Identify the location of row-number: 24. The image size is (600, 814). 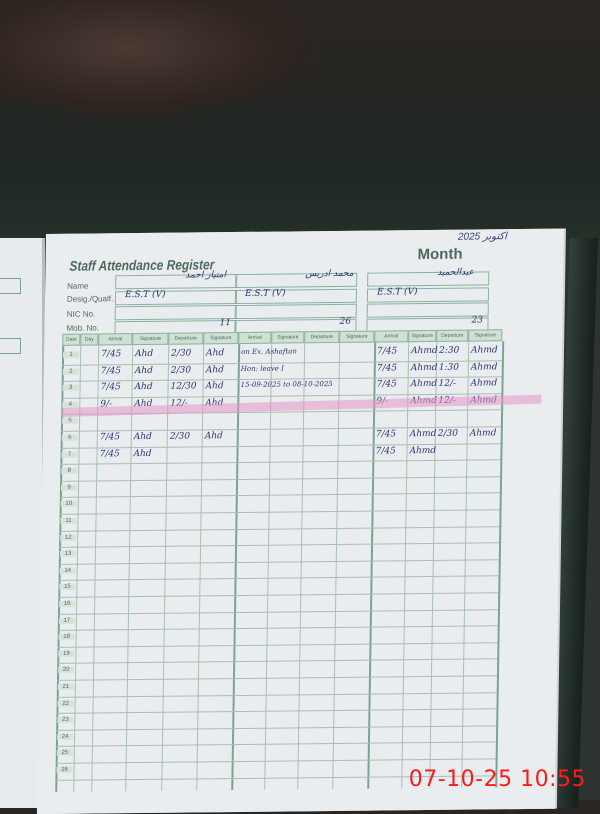
(65, 736).